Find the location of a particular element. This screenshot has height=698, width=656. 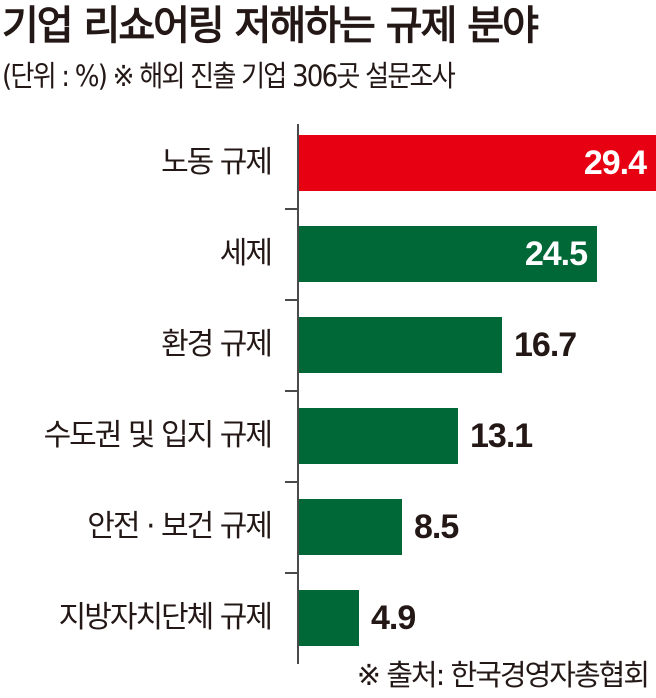

bar-row: 세제 24.5 is located at coordinates (328, 254).